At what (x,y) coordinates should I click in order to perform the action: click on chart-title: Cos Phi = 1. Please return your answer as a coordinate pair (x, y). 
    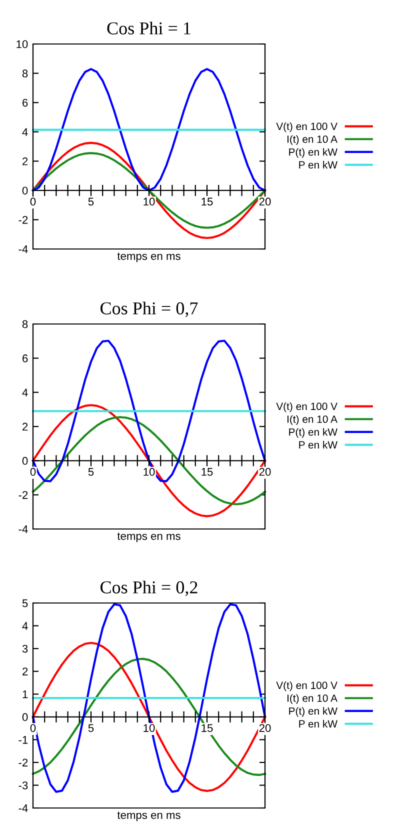
    Looking at the image, I should click on (148, 28).